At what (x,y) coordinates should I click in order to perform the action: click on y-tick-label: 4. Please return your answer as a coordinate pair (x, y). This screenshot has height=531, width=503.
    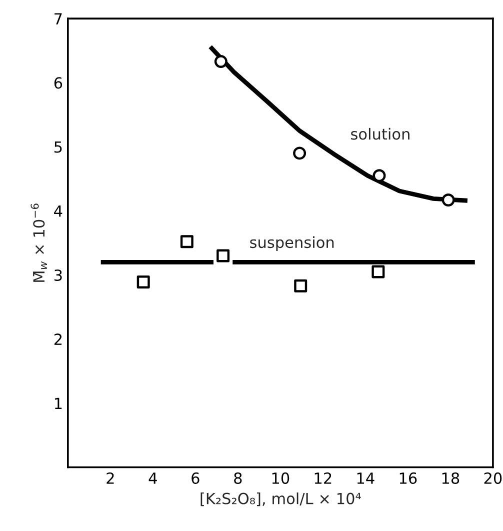
    Looking at the image, I should click on (58, 211).